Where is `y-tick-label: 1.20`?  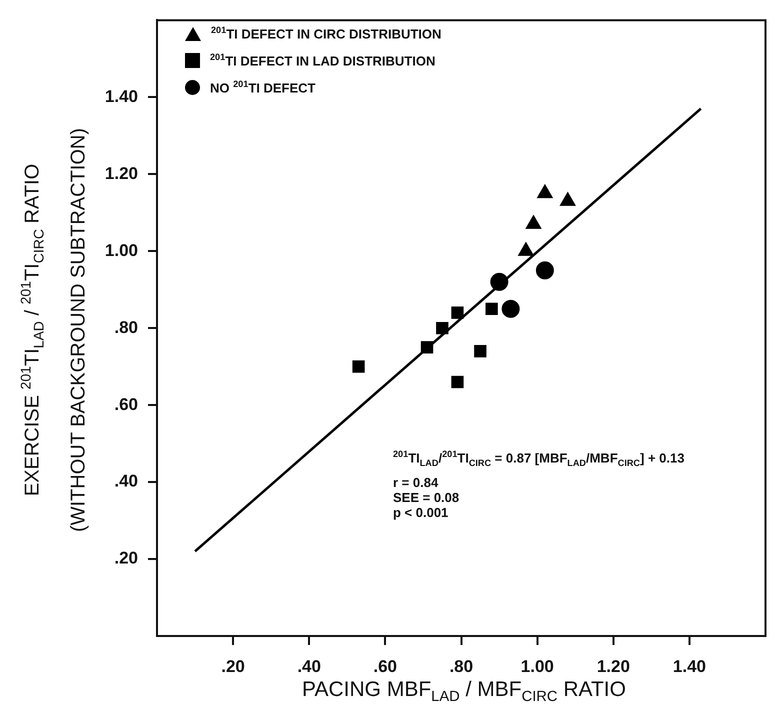
y-tick-label: 1.20 is located at coordinates (121, 173).